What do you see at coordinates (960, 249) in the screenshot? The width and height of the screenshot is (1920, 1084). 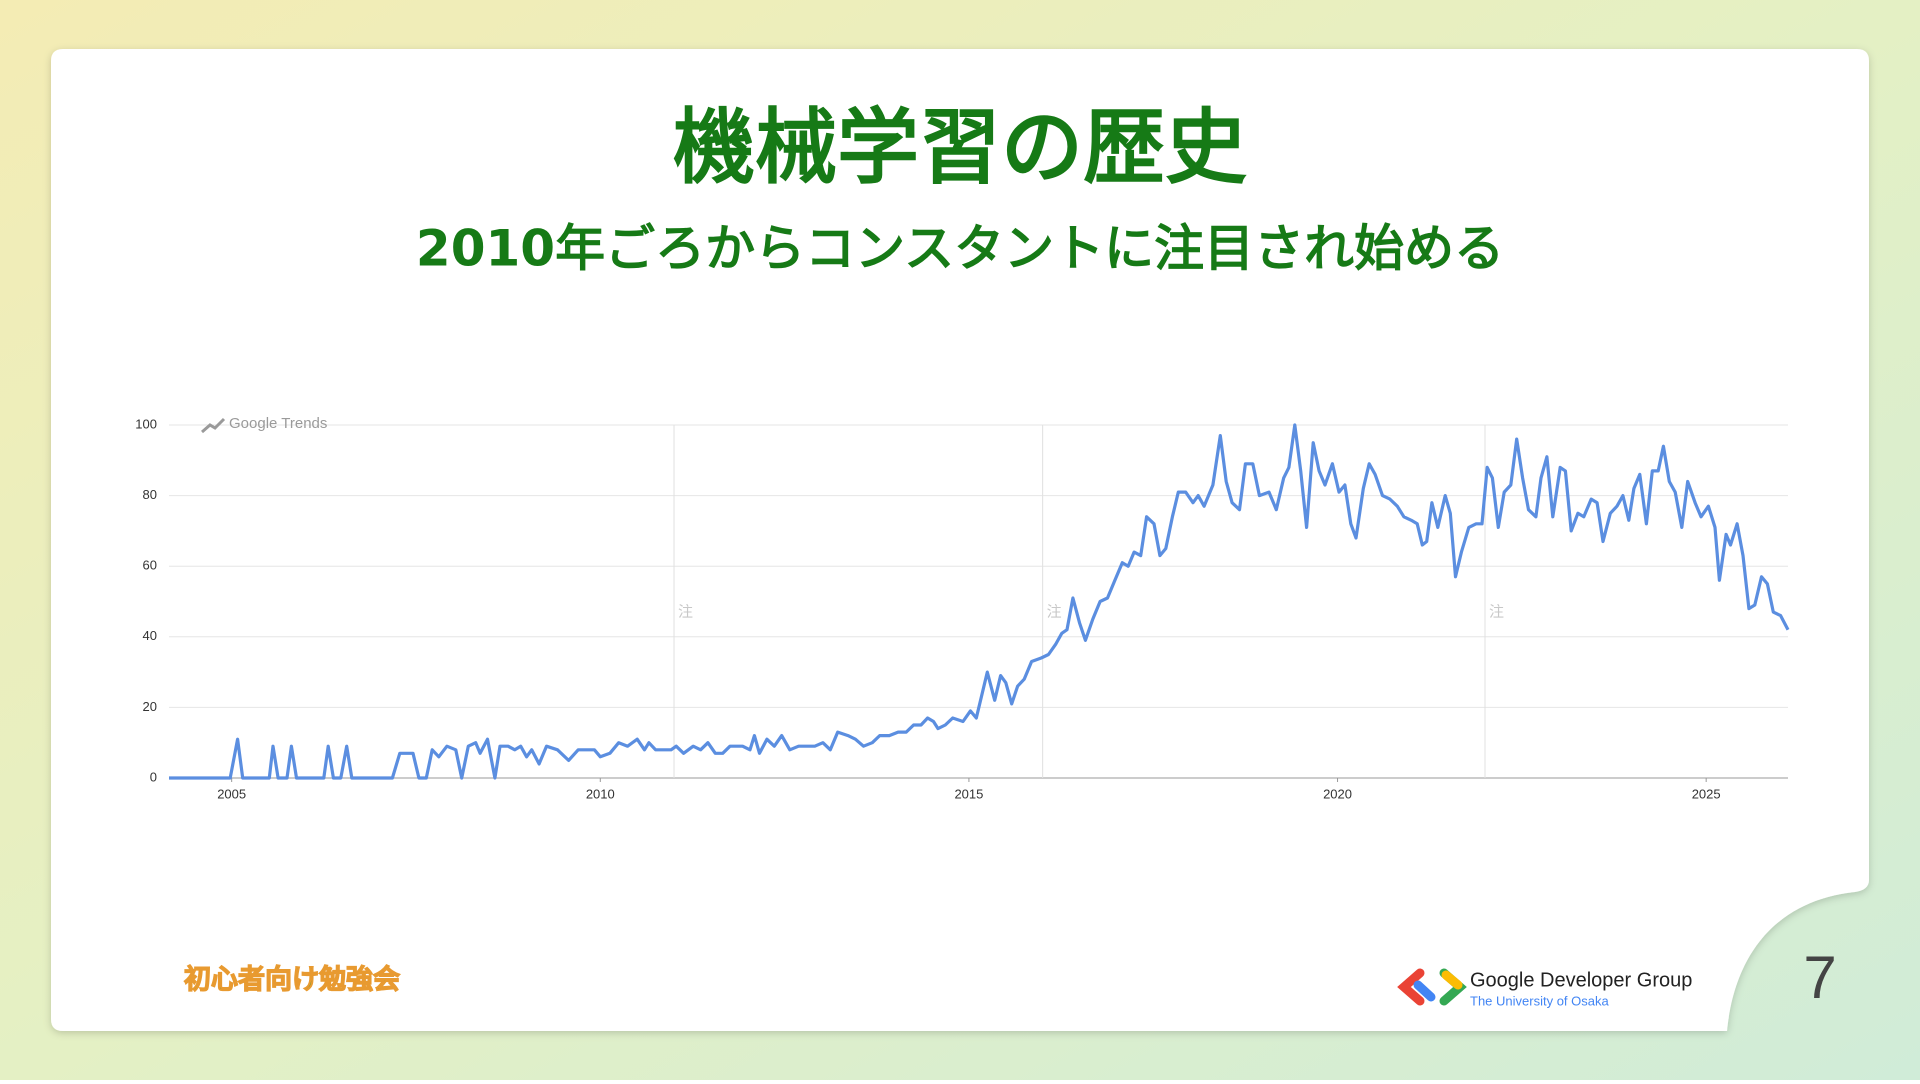 I see `slide-subtitle: 2010年ごろからコンスタントに注目され始める` at bounding box center [960, 249].